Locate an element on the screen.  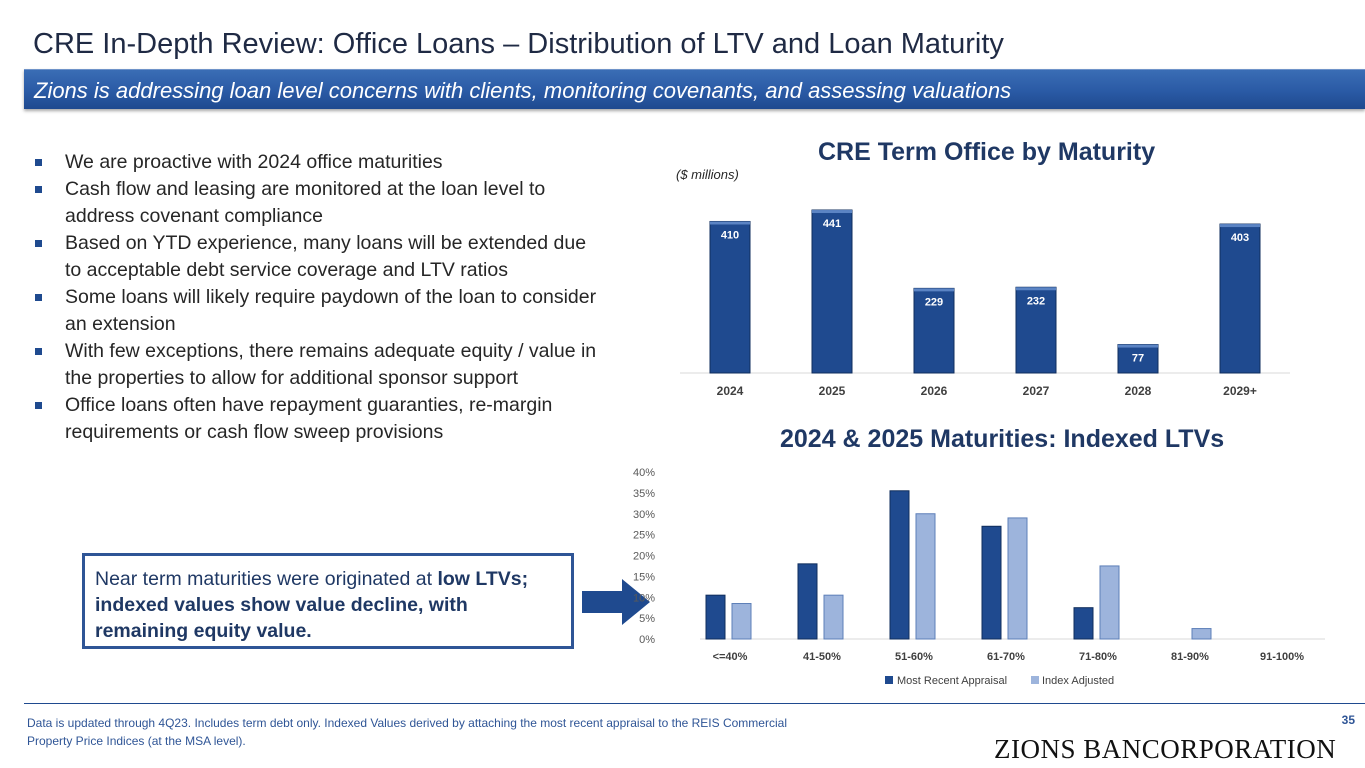
logo: ZIONS BANCORPORATION is located at coordinates (1165, 749).